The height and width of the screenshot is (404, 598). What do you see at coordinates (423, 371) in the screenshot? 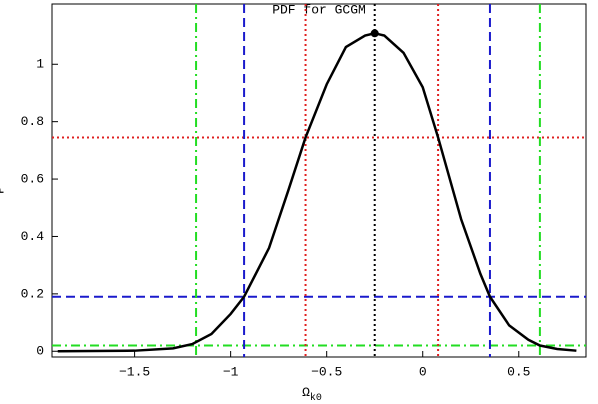
I see `x-tick-label: 0` at bounding box center [423, 371].